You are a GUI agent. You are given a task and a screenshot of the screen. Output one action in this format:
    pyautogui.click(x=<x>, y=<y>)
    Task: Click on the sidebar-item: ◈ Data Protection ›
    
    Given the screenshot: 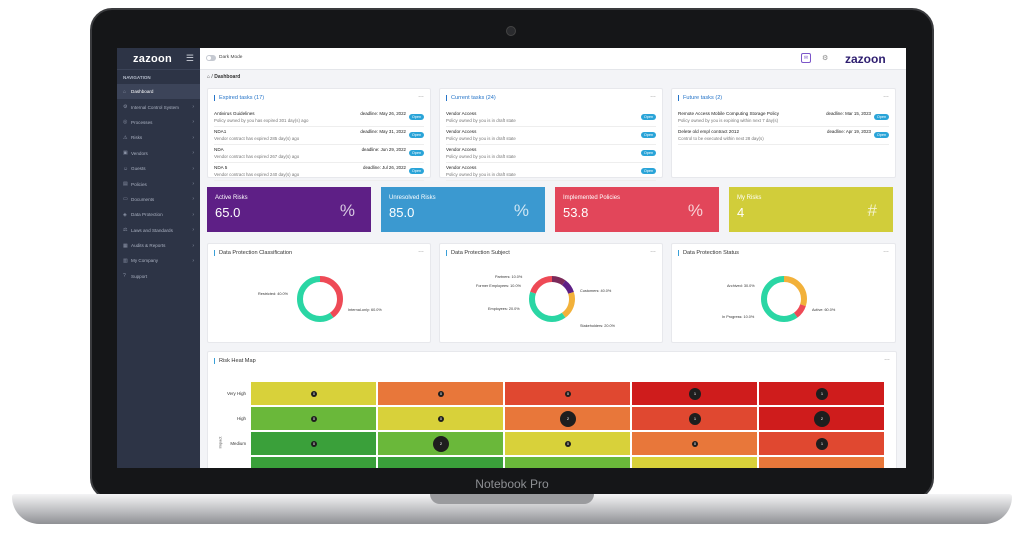 What is the action you would take?
    pyautogui.click(x=158, y=214)
    